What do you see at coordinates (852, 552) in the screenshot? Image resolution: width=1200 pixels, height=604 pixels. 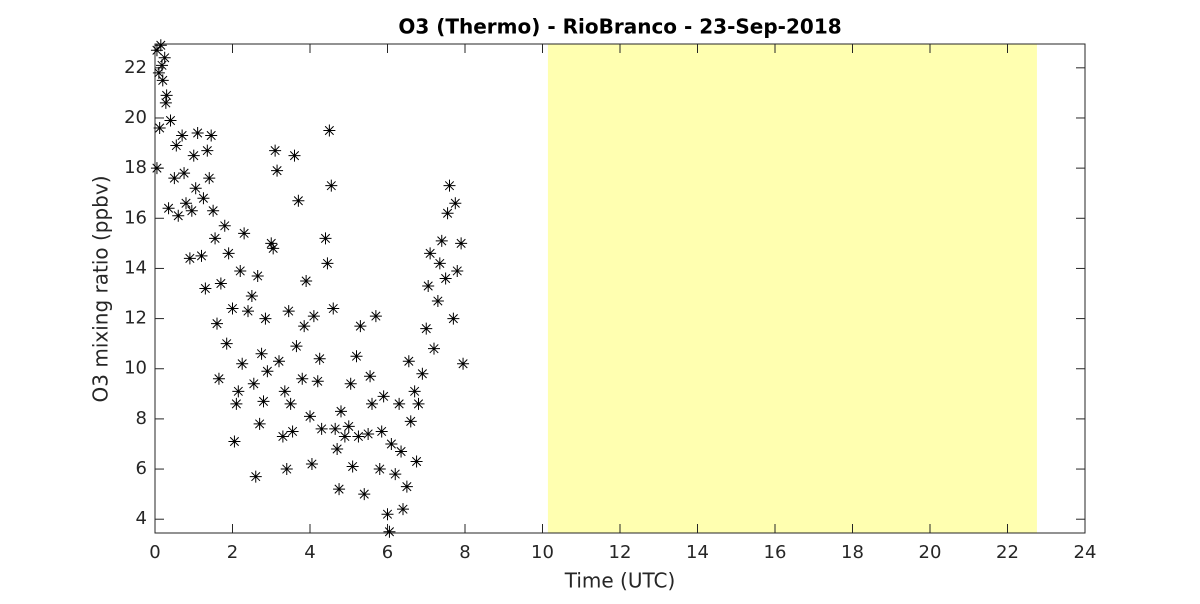 I see `x-tick-label: 18` at bounding box center [852, 552].